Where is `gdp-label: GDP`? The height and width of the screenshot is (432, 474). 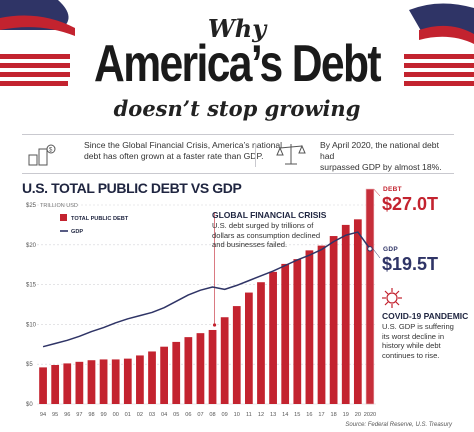
gdp-label: GDP is located at coordinates (390, 249).